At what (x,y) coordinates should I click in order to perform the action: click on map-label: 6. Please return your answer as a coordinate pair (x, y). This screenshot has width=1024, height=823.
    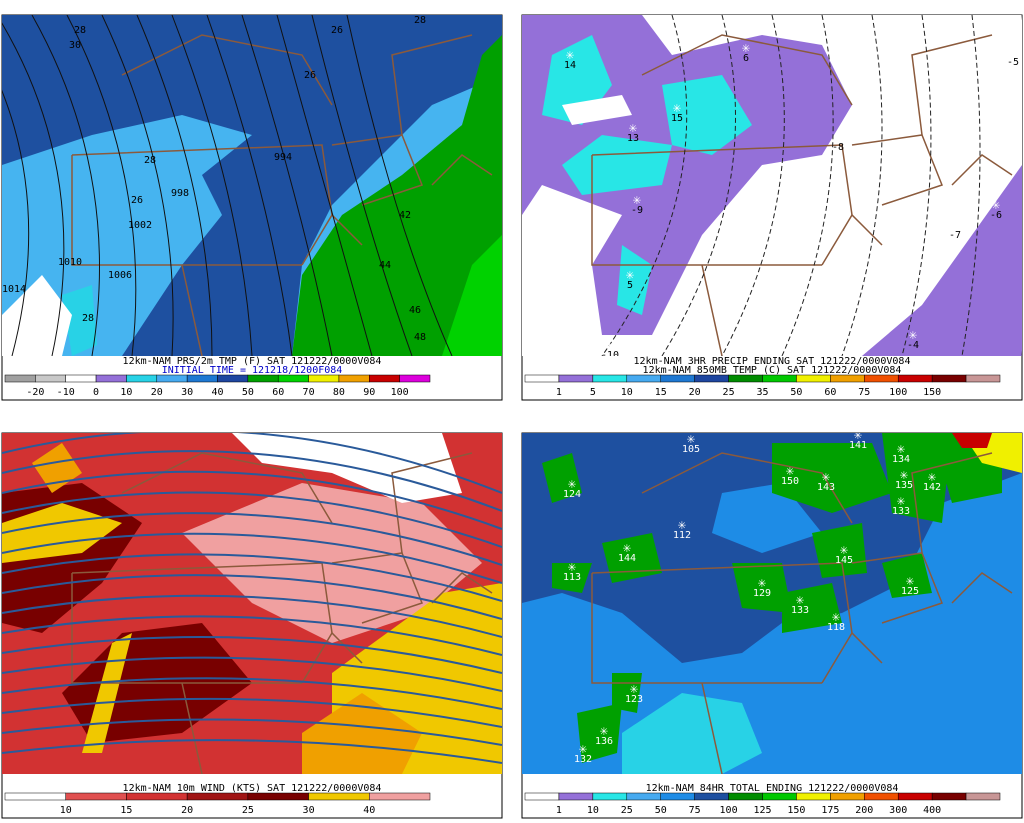
    Looking at the image, I should click on (746, 58).